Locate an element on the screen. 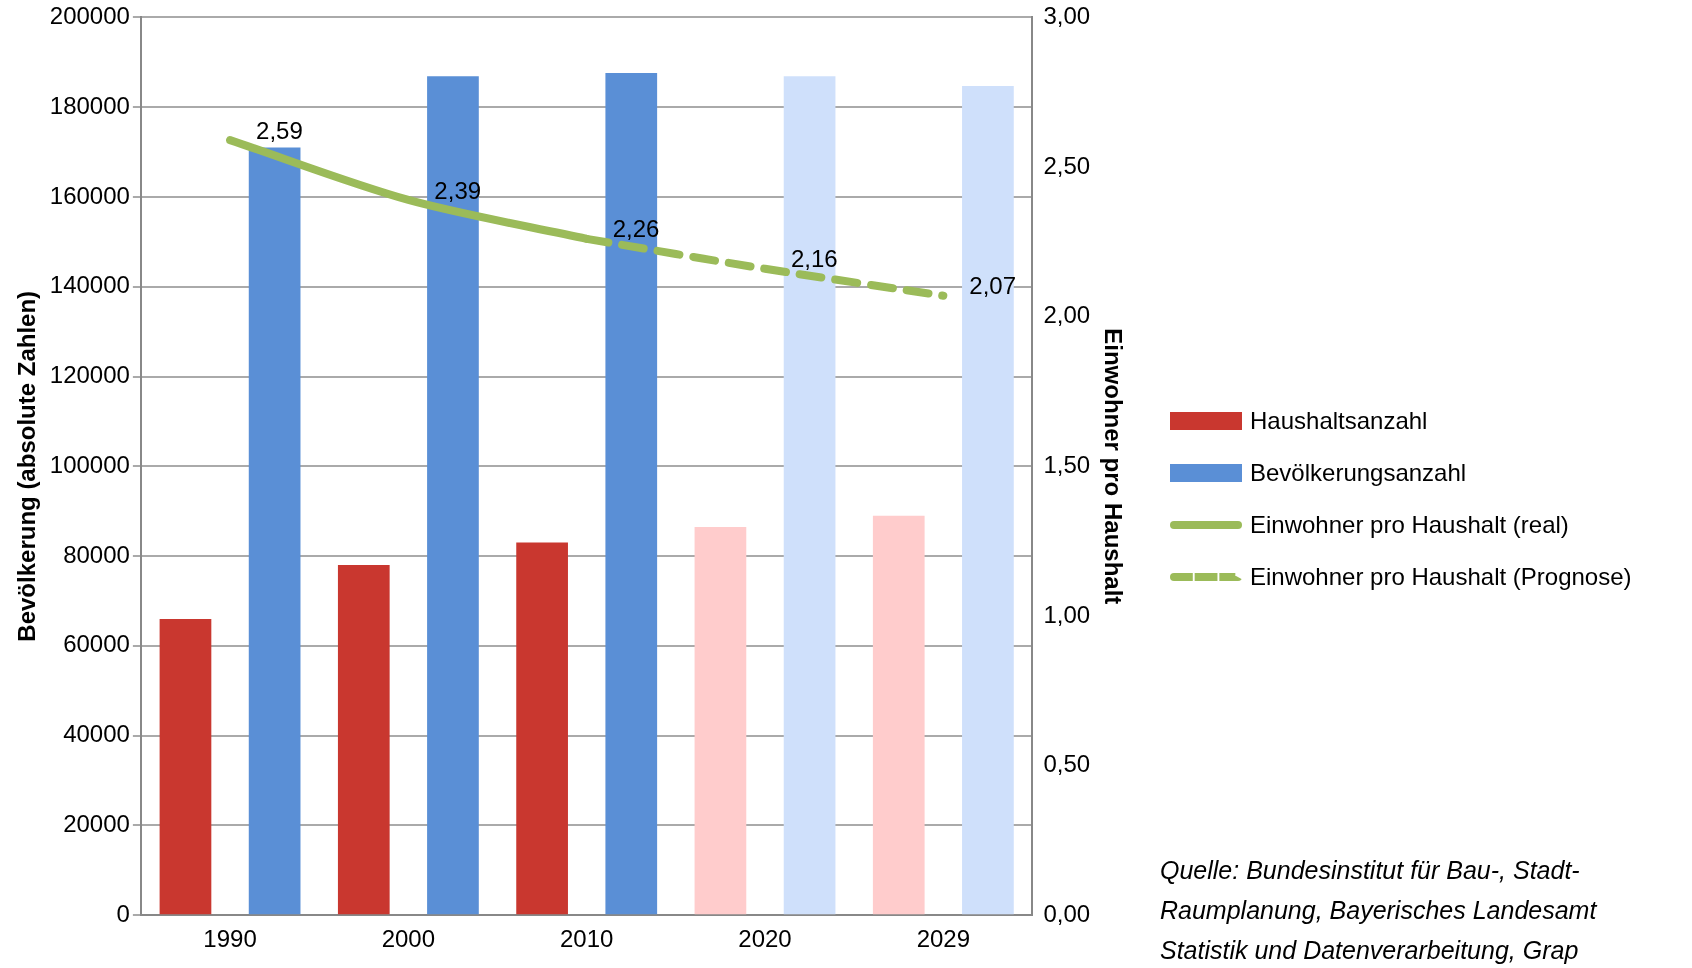  y2-tick-label: 2,50 is located at coordinates (1067, 165).